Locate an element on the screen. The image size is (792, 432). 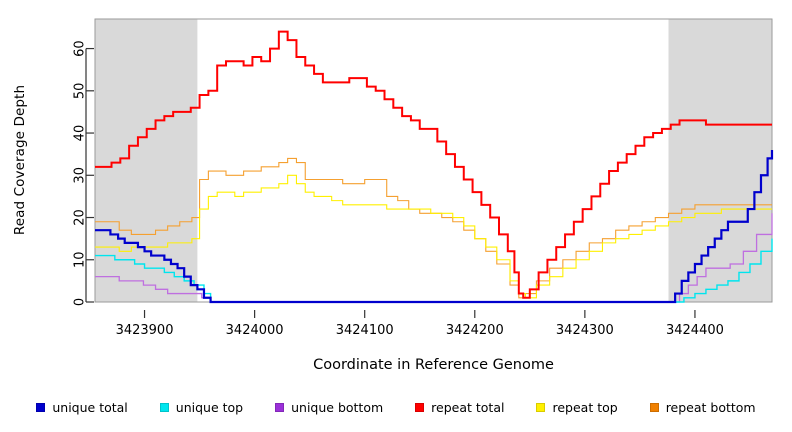
legend-item-repeat-bottom: repeat bottom is located at coordinates (702, 407).